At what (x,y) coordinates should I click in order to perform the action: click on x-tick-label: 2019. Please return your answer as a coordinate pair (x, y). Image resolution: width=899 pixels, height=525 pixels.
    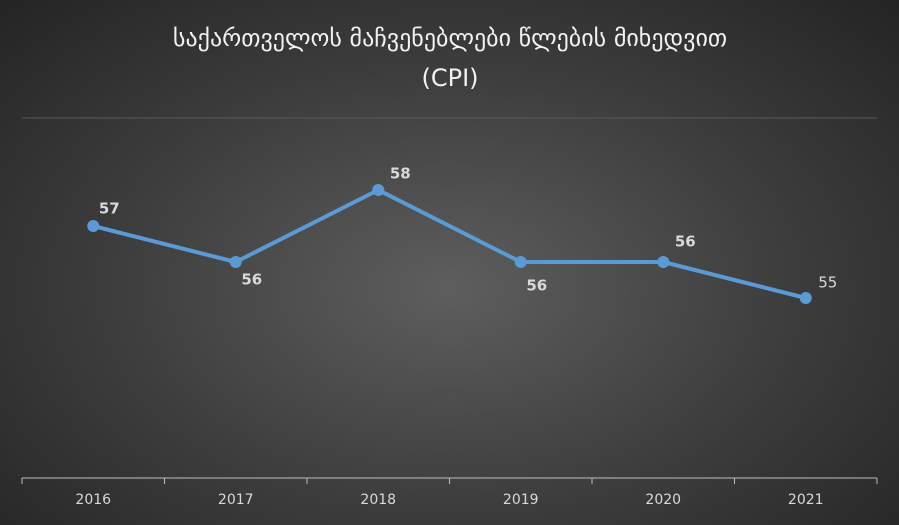
    Looking at the image, I should click on (521, 500).